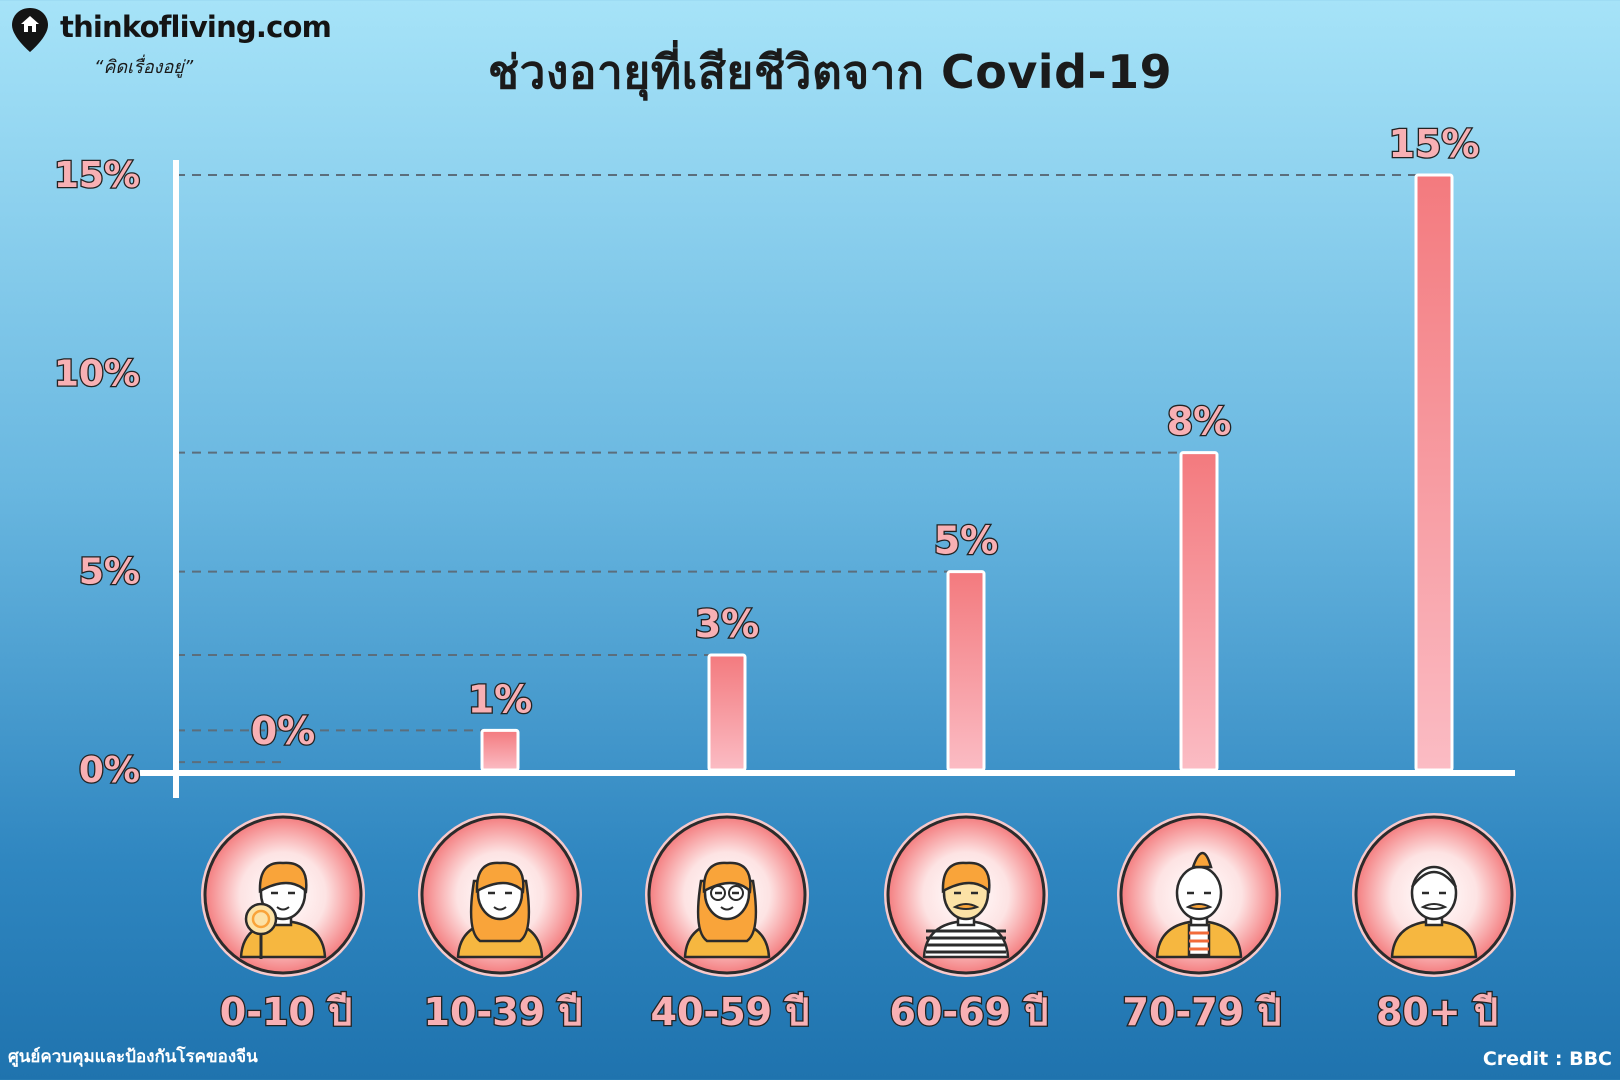 The image size is (1620, 1080). Describe the element at coordinates (286, 1012) in the screenshot. I see `category-label: 0-10 ปี` at that location.